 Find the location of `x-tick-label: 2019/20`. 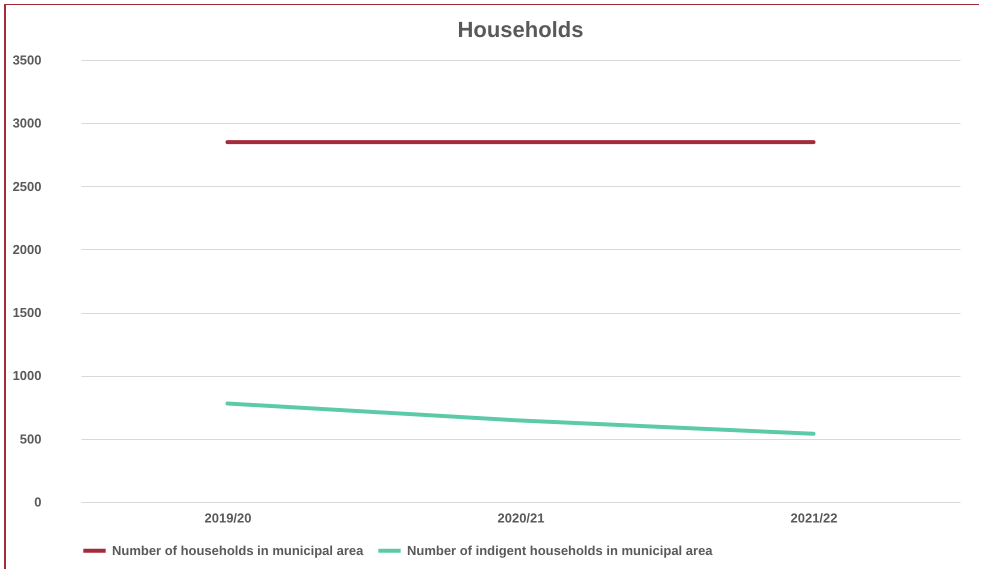

x-tick-label: 2019/20 is located at coordinates (228, 518).